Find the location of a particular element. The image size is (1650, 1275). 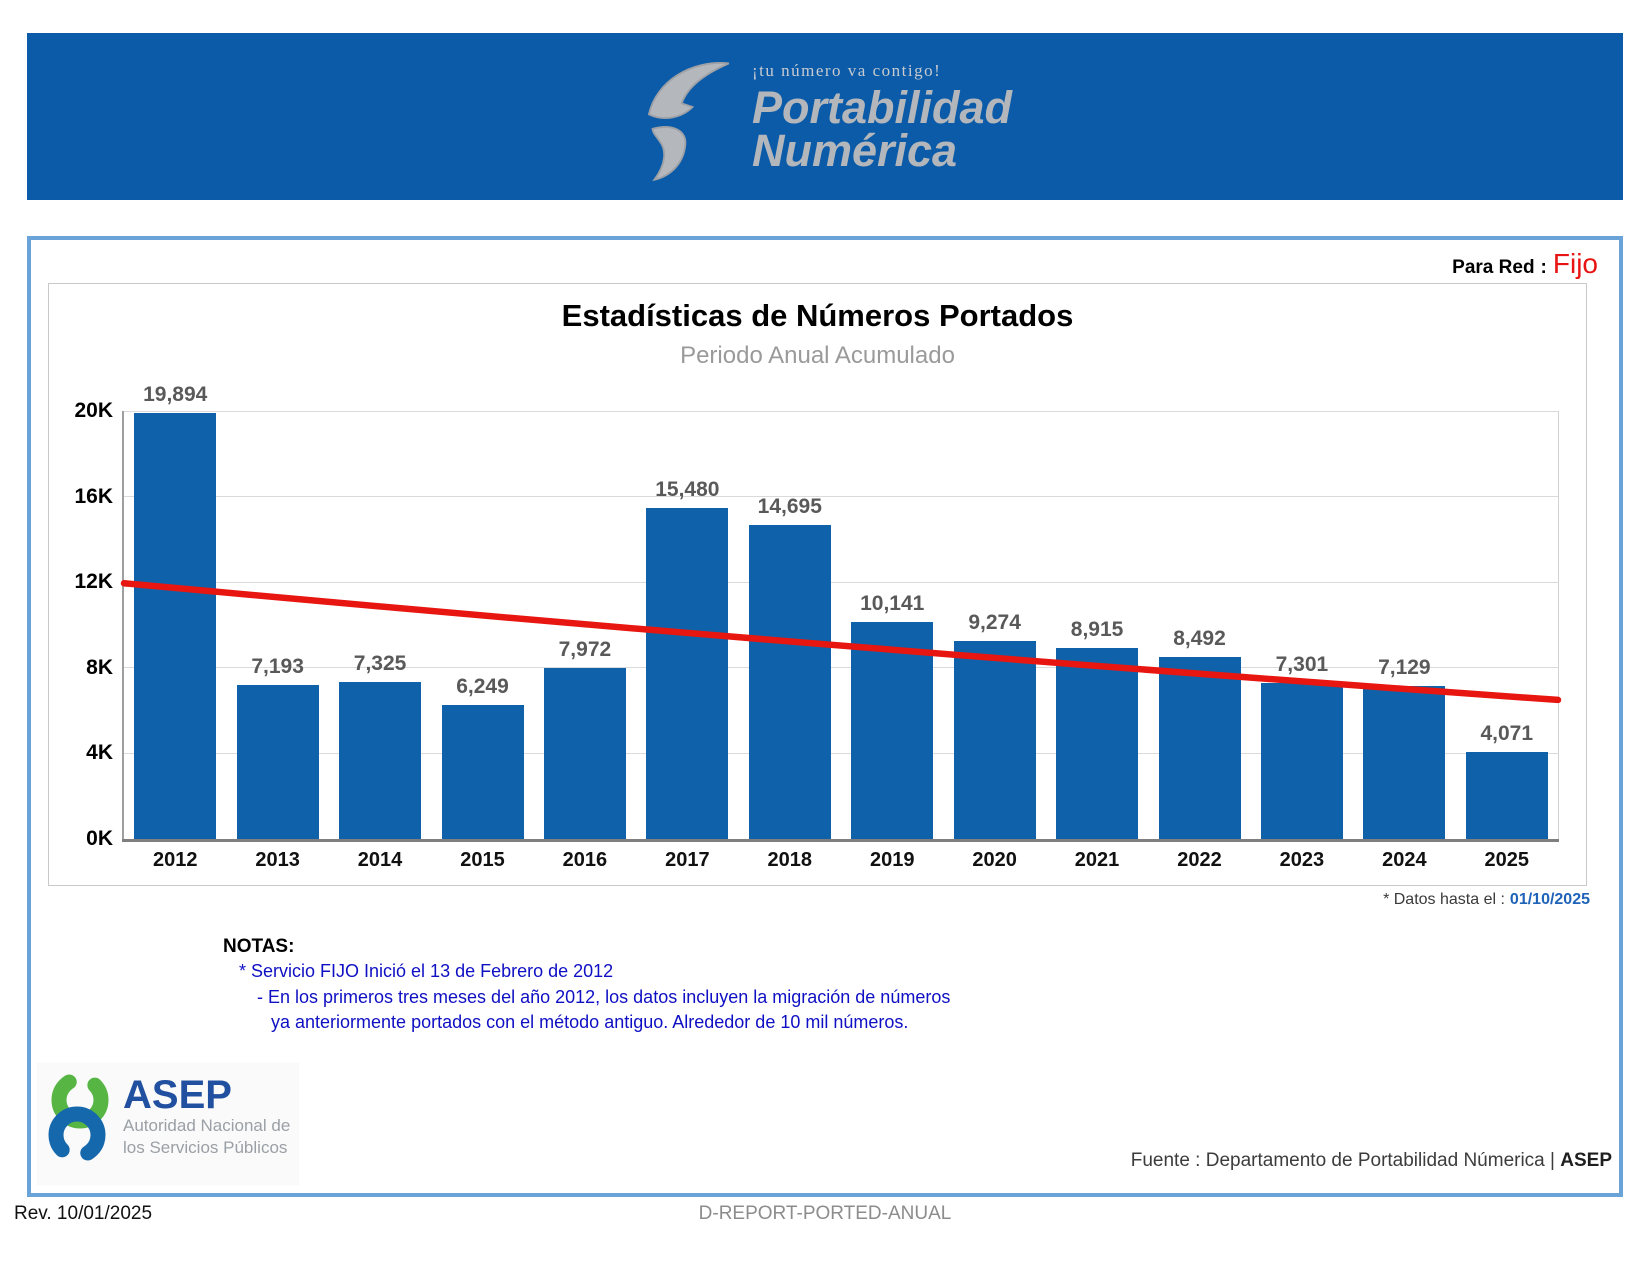

data-cutoff-note: * Datos hasta el :01/10/2025 is located at coordinates (1486, 900).